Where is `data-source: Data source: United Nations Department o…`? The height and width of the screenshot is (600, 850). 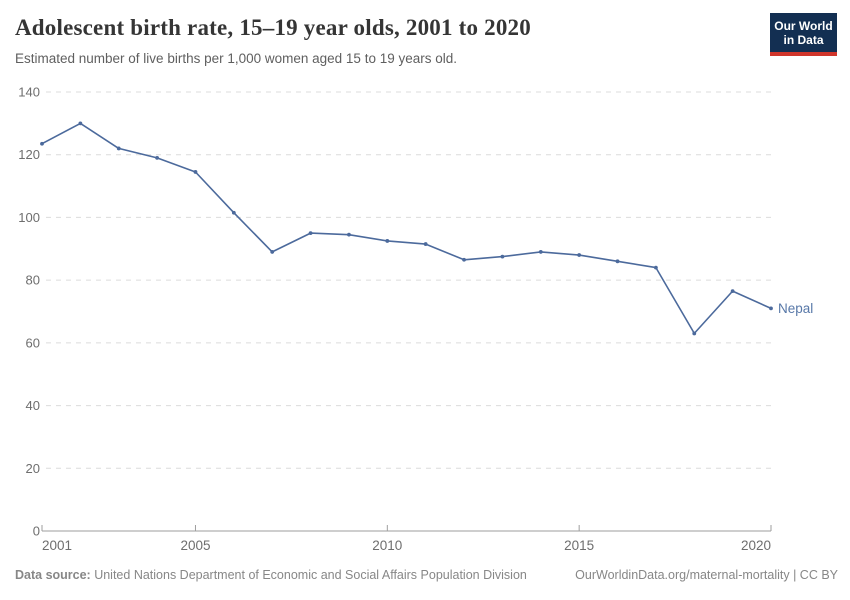
data-source: Data source: United Nations Department o… is located at coordinates (271, 575).